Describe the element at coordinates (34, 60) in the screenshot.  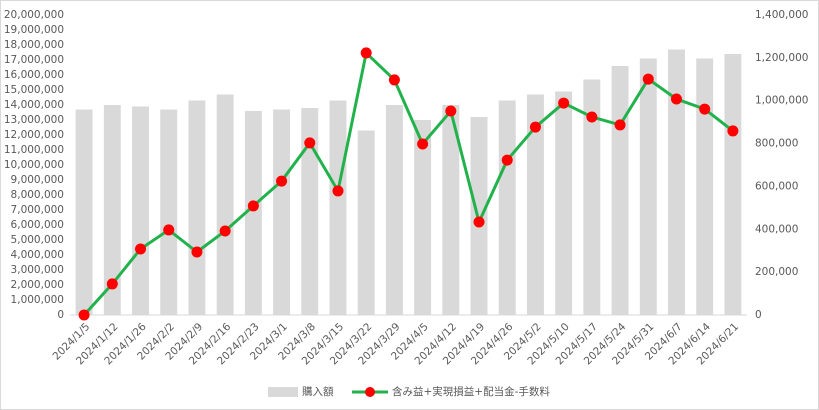
I see `y-tick-label: 17,000,000` at that location.